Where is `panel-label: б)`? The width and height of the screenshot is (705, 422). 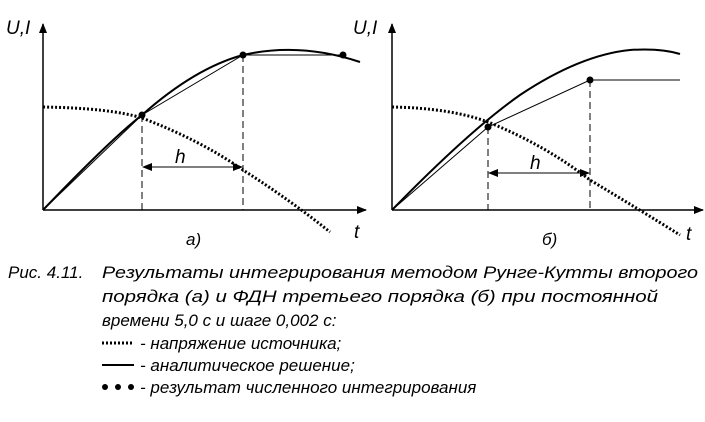
panel-label: б) is located at coordinates (549, 239).